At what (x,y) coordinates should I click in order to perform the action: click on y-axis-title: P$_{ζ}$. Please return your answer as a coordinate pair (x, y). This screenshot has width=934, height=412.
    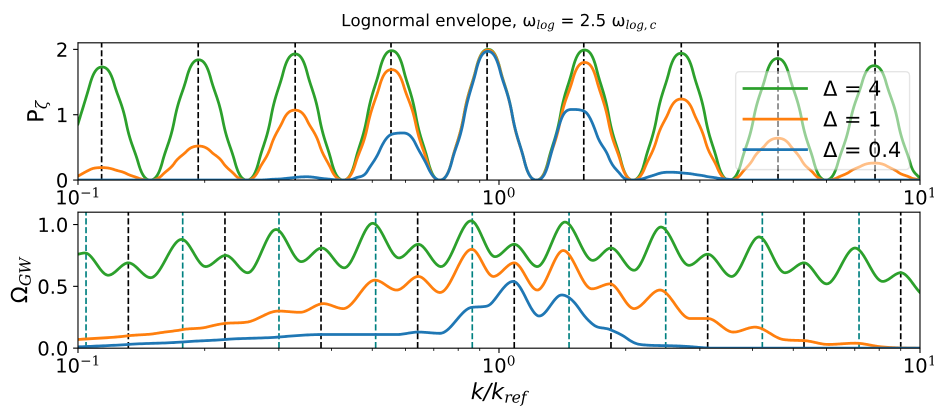
    Looking at the image, I should click on (38, 110).